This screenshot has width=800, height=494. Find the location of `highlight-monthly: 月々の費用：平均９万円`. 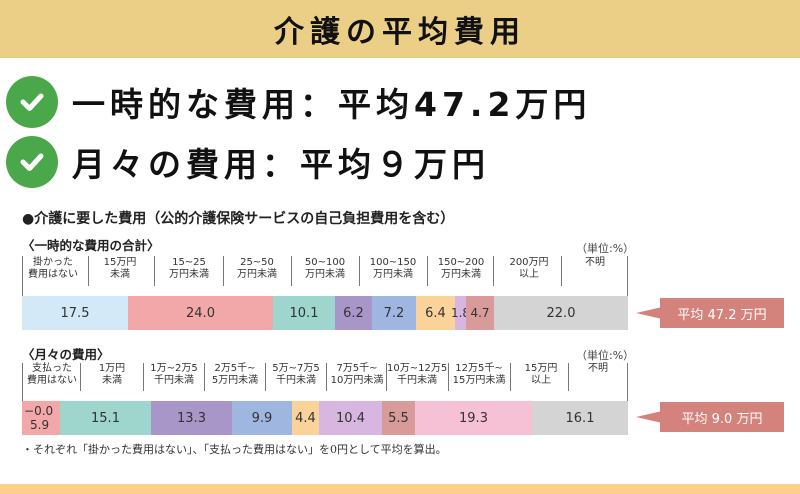

highlight-monthly: 月々の費用：平均９万円 is located at coordinates (248, 162).